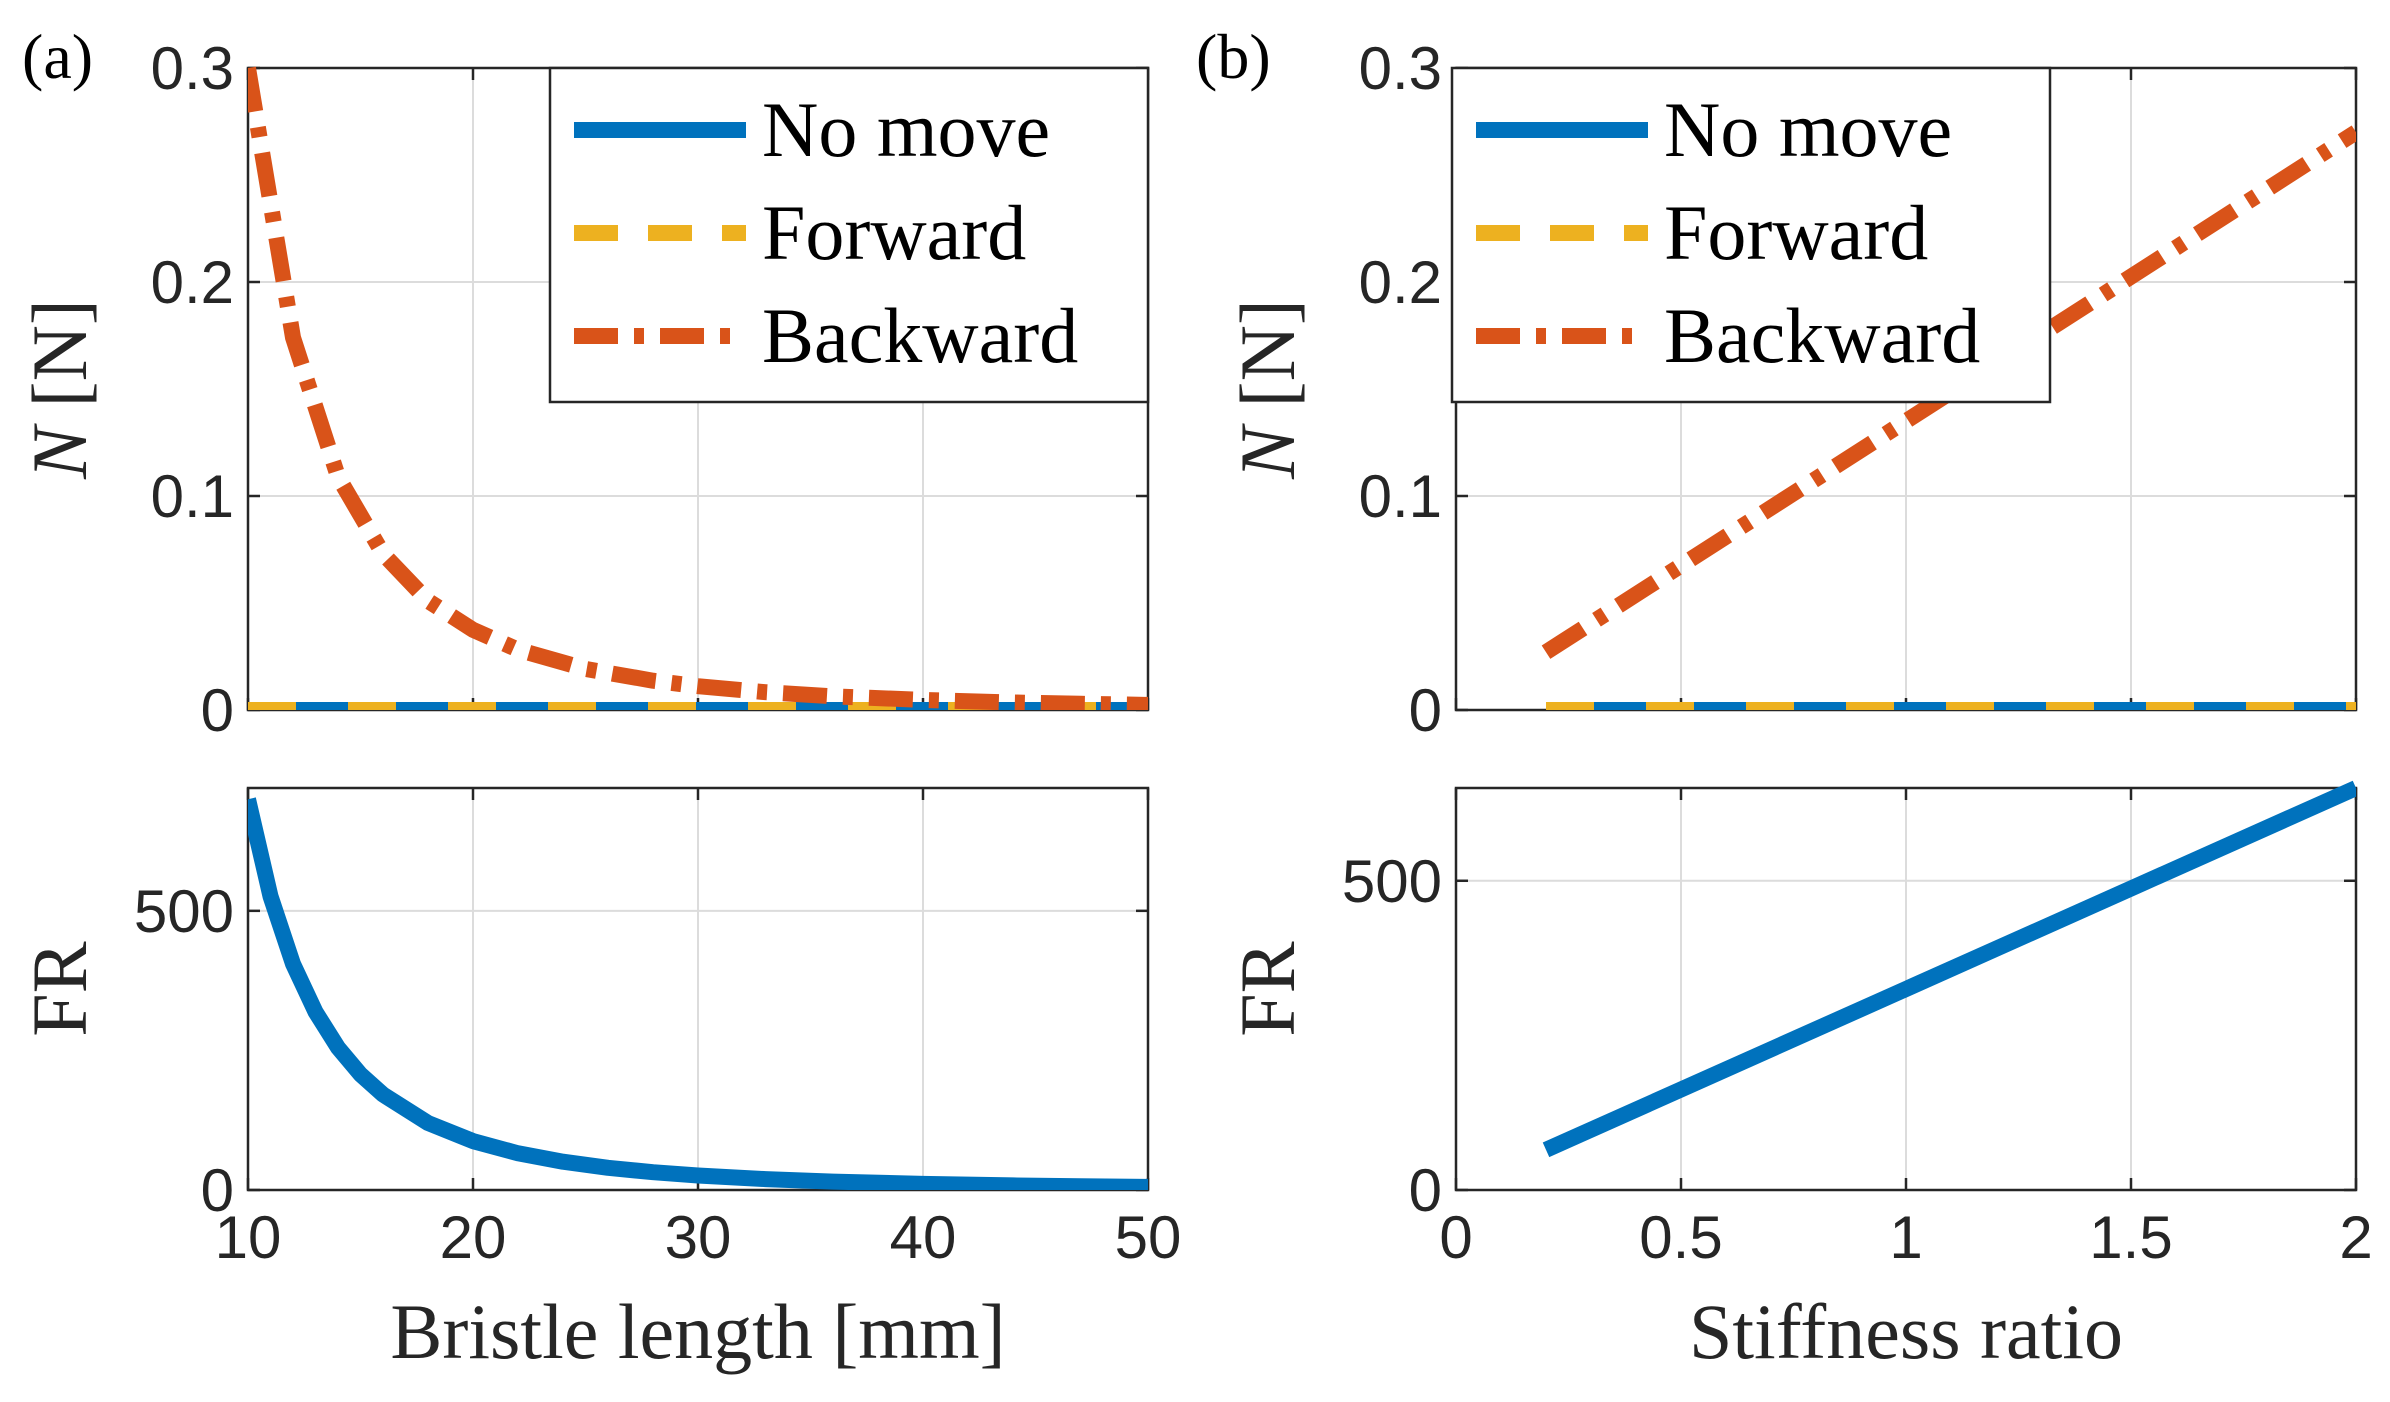 This screenshot has width=2390, height=1402. Describe the element at coordinates (697, 1331) in the screenshot. I see `x-axis-label: Bristle length [mm]` at that location.